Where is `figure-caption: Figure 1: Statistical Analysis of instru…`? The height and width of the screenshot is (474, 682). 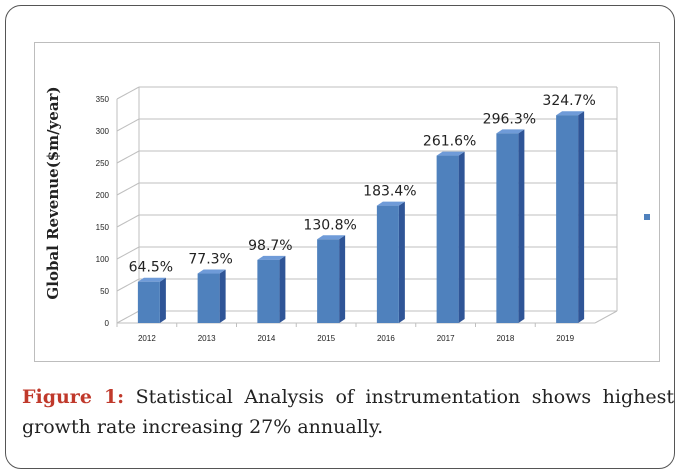 figure-caption: Figure 1: Statistical Analysis of instru… is located at coordinates (348, 412).